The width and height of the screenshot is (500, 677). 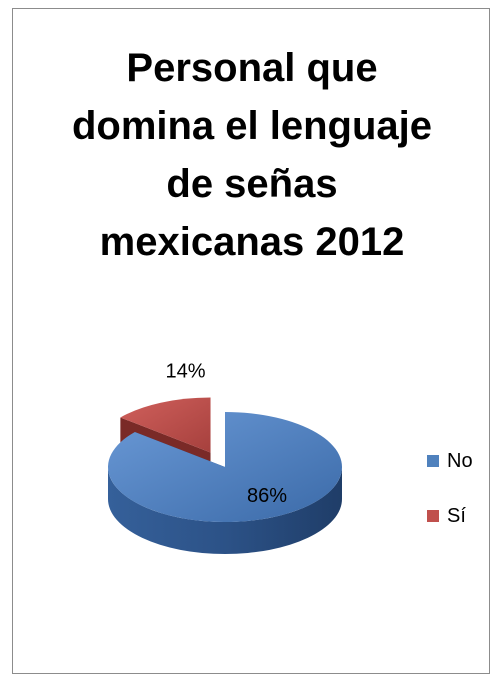 I want to click on title-line-3: de señas, so click(x=252, y=184).